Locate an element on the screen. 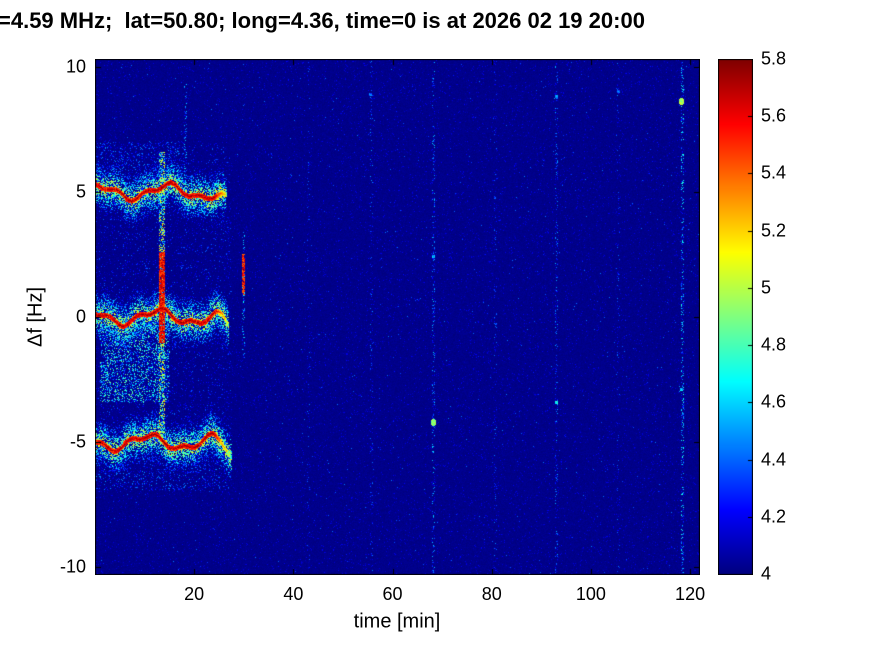 This screenshot has width=875, height=656. colorbar-tick-label: 5 is located at coordinates (766, 287).